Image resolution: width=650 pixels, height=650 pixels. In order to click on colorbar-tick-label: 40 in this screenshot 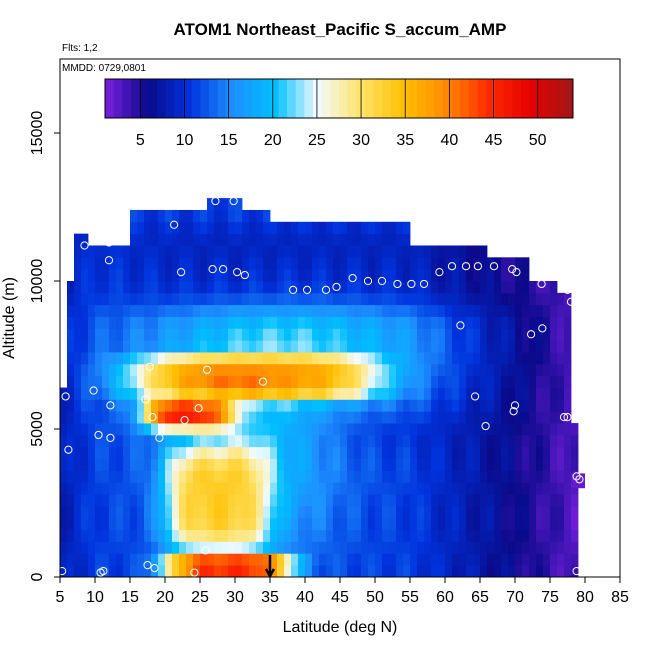, I will do `click(449, 140)`.